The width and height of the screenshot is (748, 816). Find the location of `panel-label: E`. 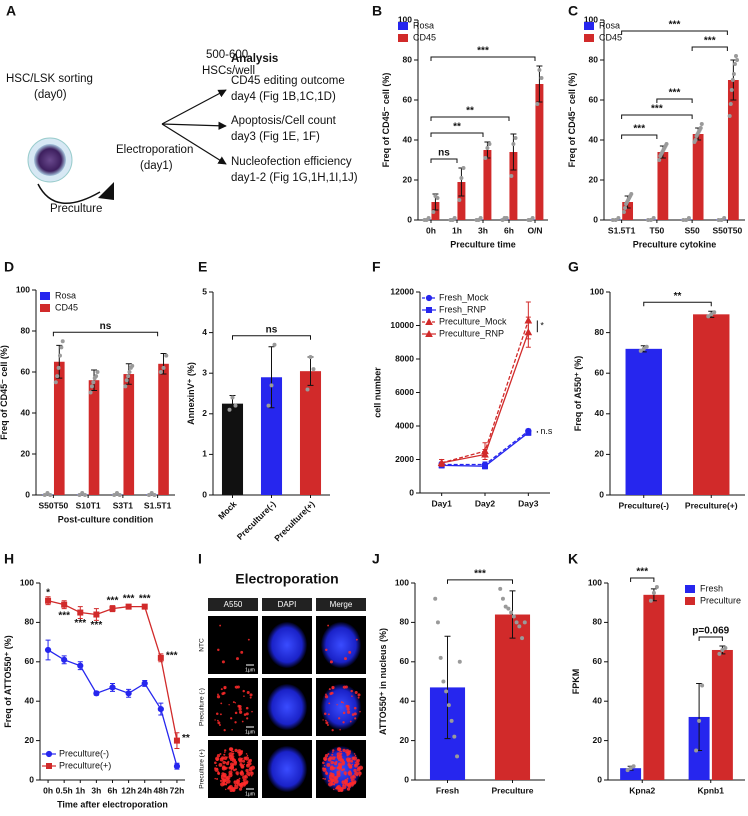

panel-label: E is located at coordinates (202, 267).